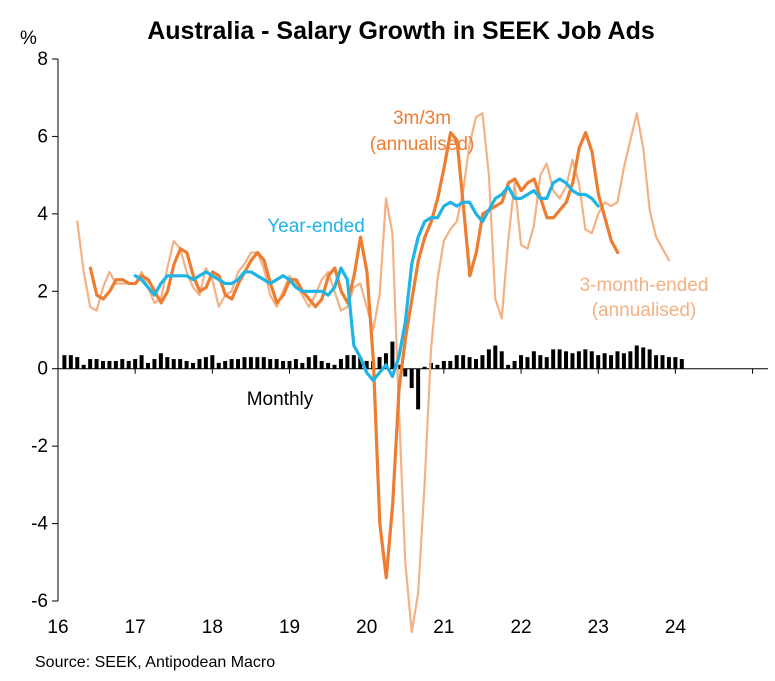  I want to click on y-tick-label: 0, so click(42, 369).